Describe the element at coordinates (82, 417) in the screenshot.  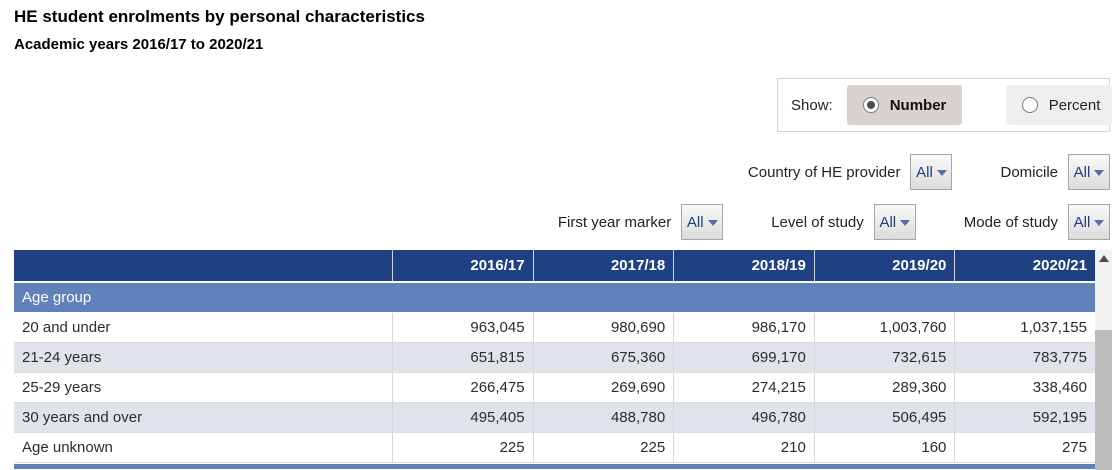
I see `row-label: 30 years and over` at that location.